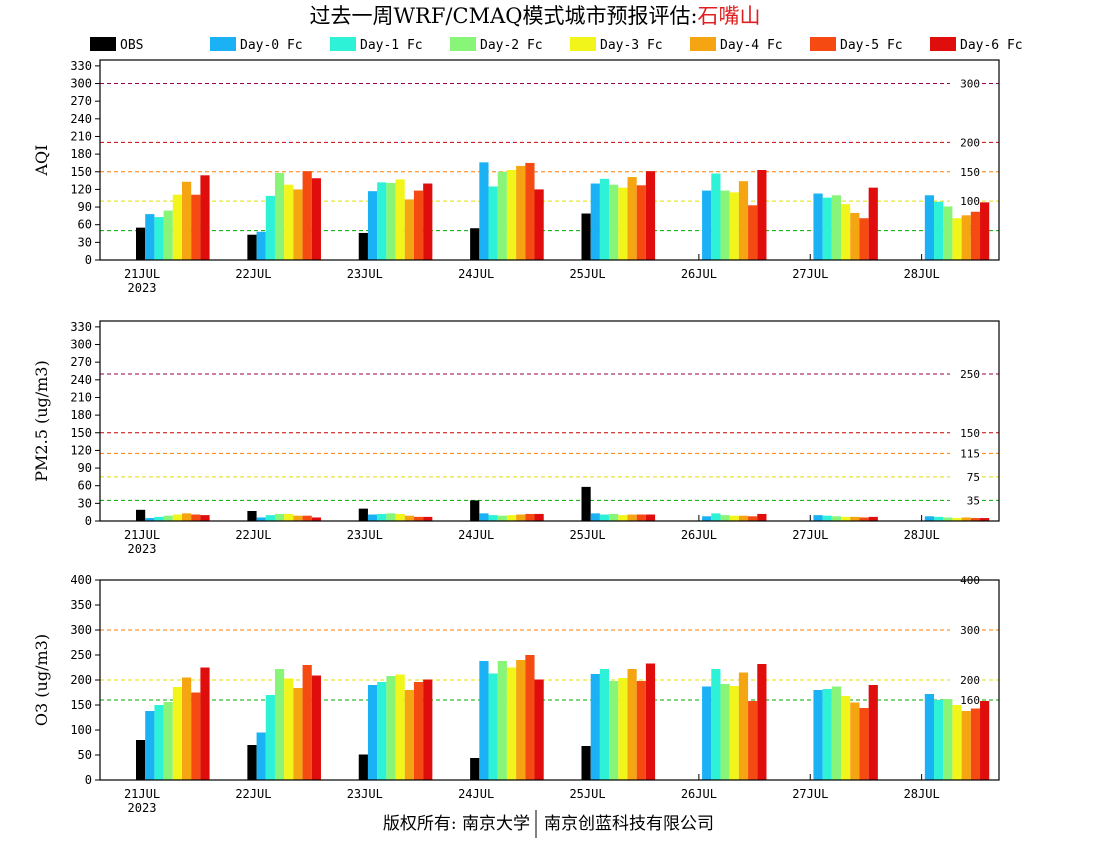 The width and height of the screenshot is (1100, 855). I want to click on xtick-label-2-3: 24JUL, so click(476, 794).